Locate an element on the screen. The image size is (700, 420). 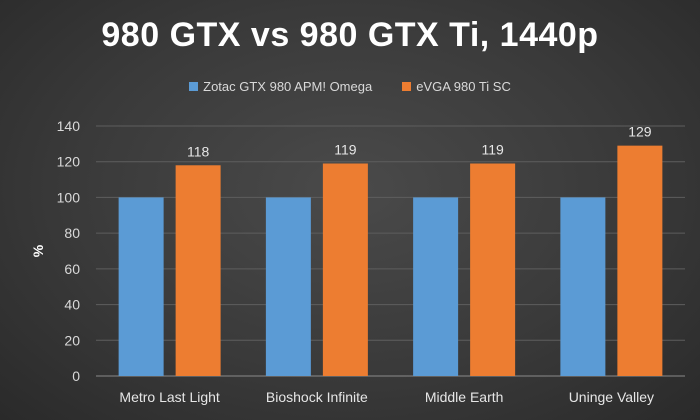
x-tick-label: Middle Earth is located at coordinates (464, 397).